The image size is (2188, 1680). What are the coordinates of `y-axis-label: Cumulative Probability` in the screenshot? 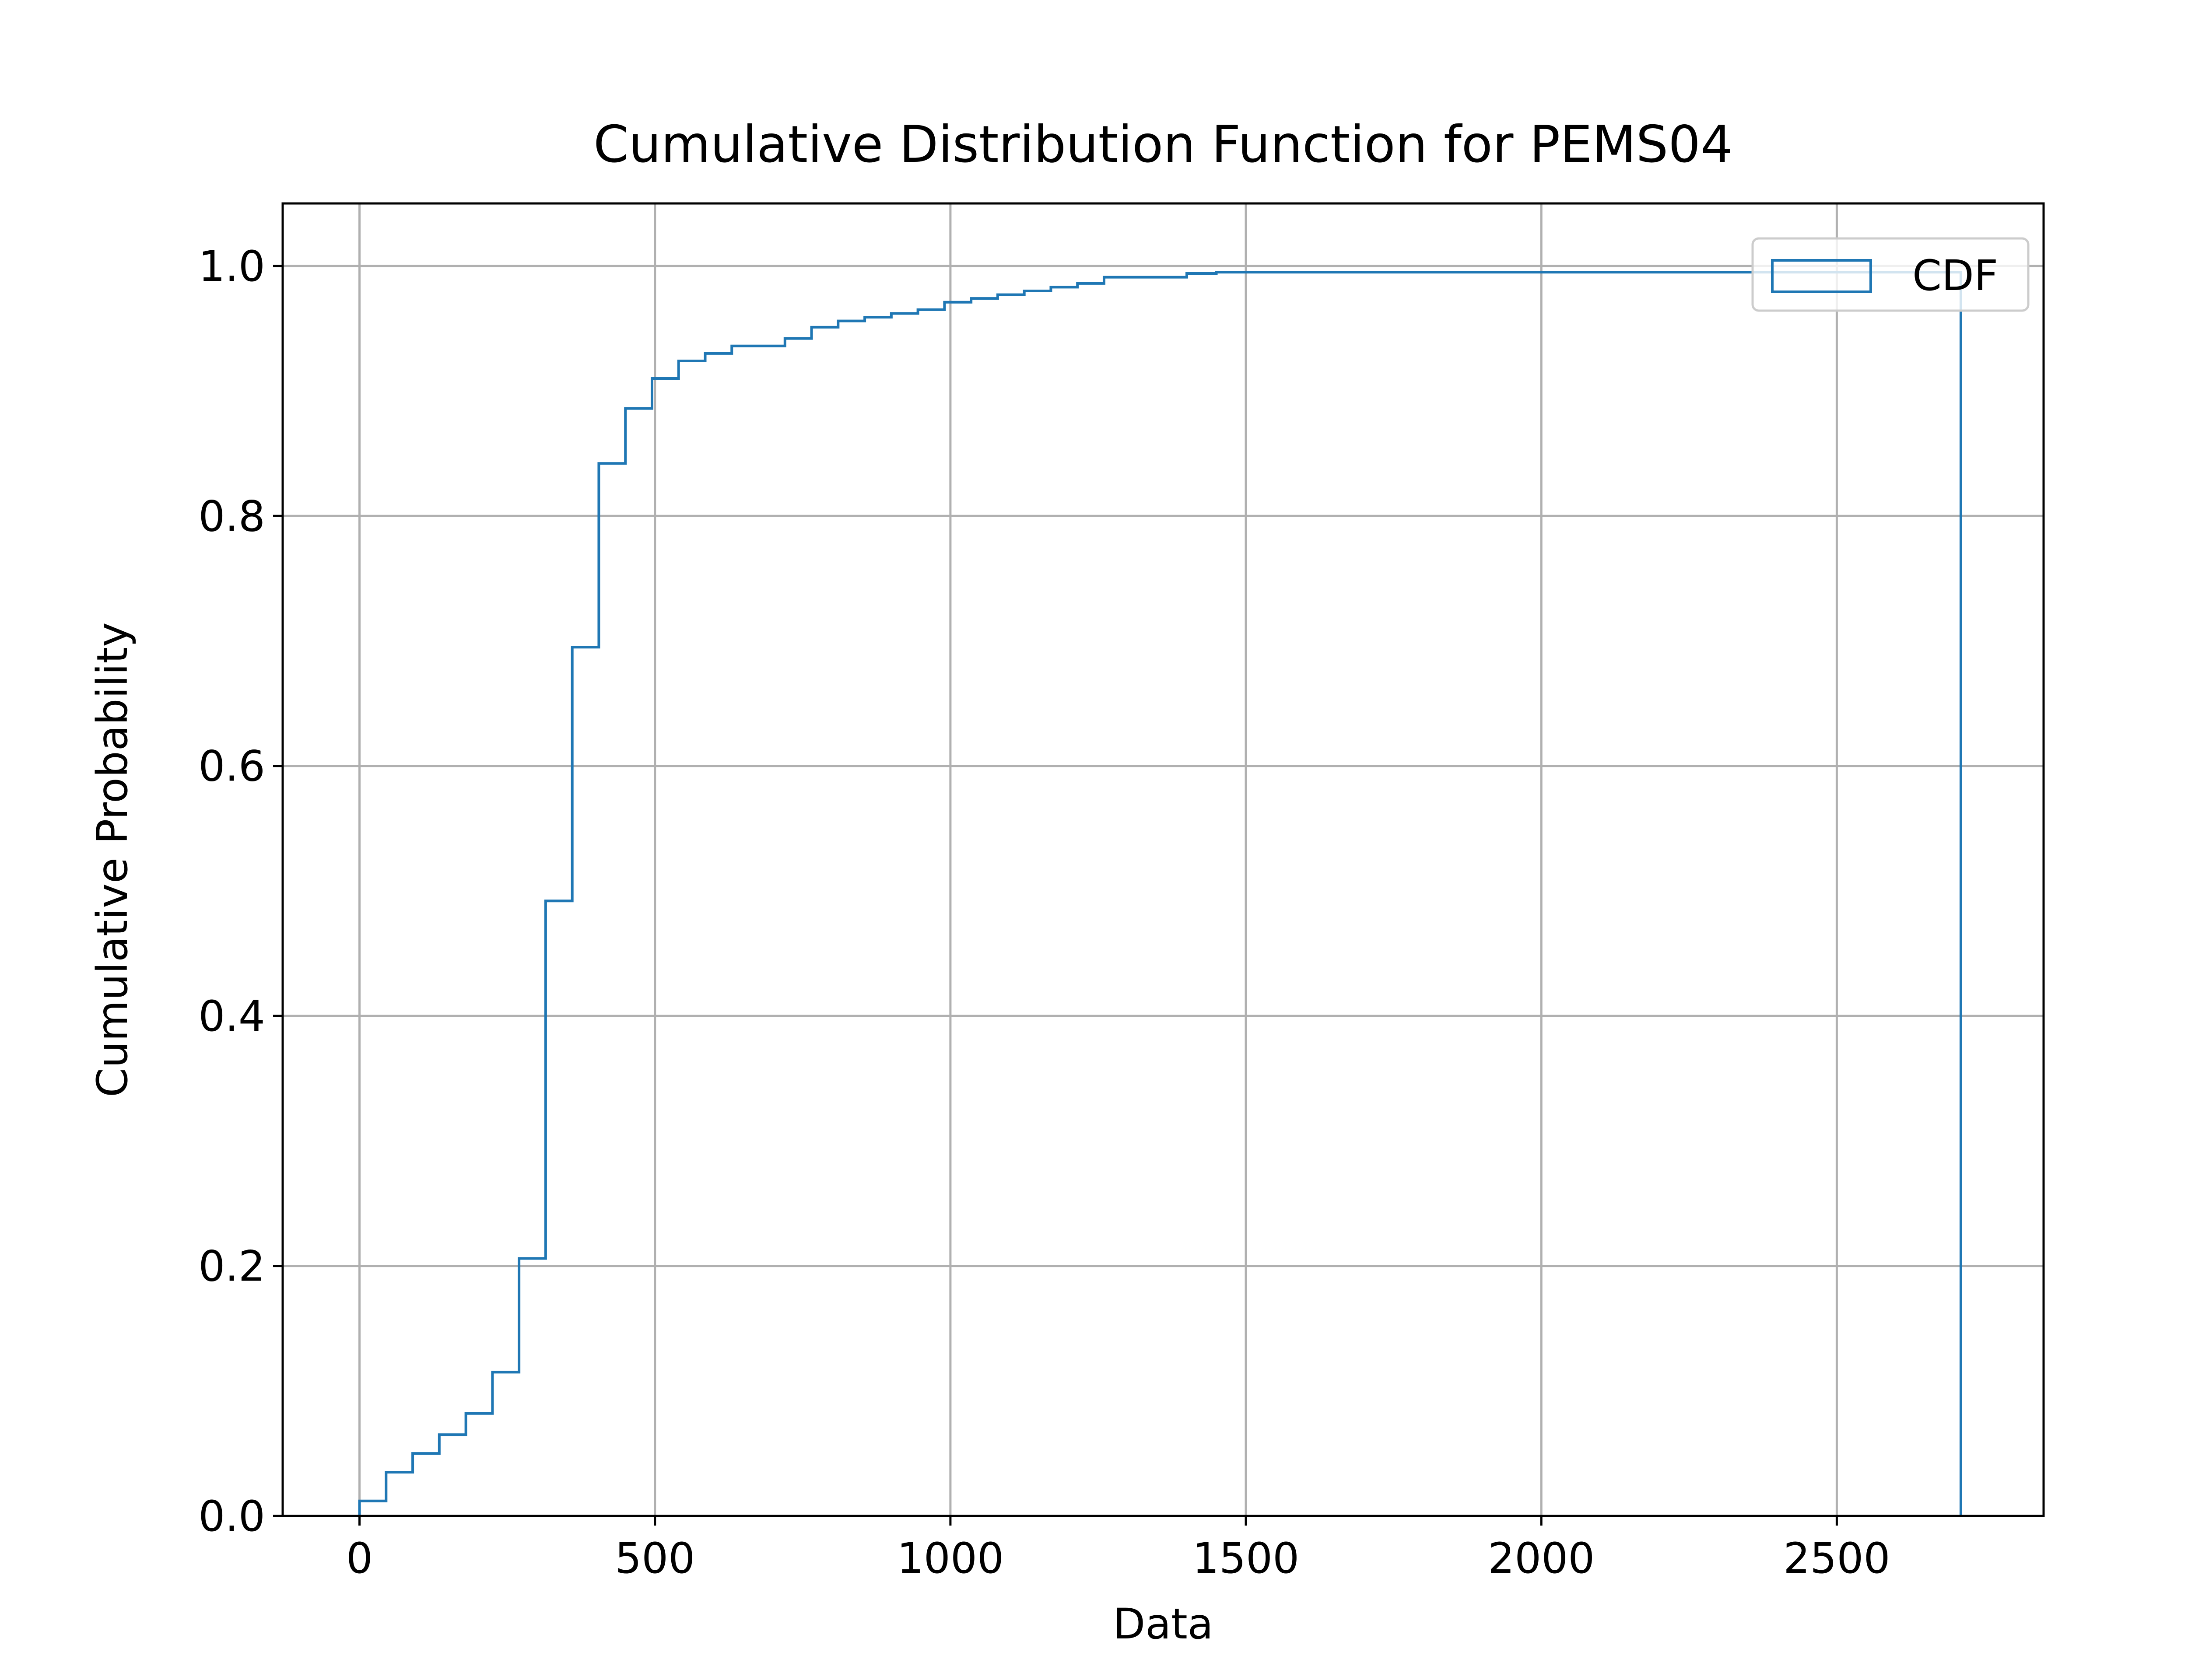 It's located at (112, 859).